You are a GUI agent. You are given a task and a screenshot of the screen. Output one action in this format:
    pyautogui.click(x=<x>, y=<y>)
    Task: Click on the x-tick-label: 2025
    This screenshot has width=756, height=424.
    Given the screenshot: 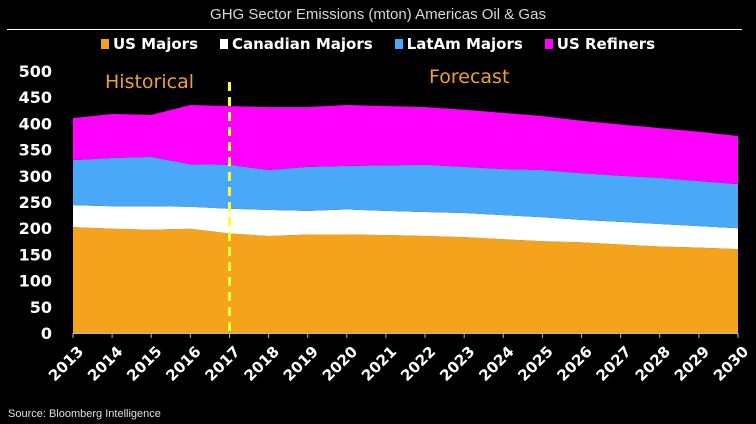 What is the action you would take?
    pyautogui.click(x=535, y=364)
    